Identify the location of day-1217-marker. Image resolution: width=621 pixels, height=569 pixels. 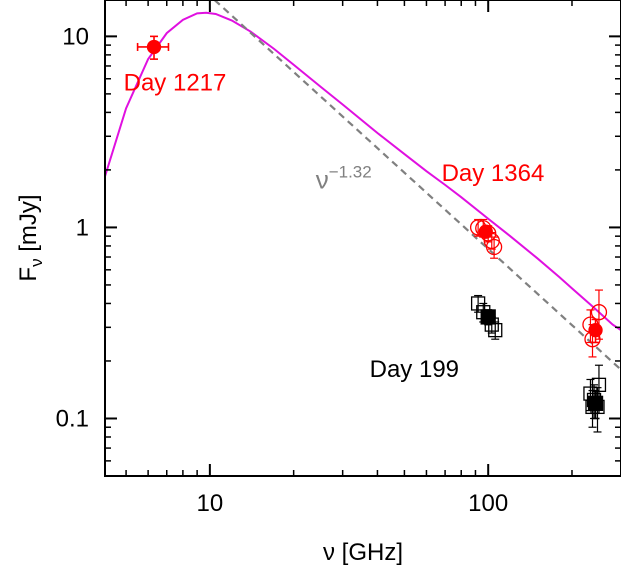
(154, 47).